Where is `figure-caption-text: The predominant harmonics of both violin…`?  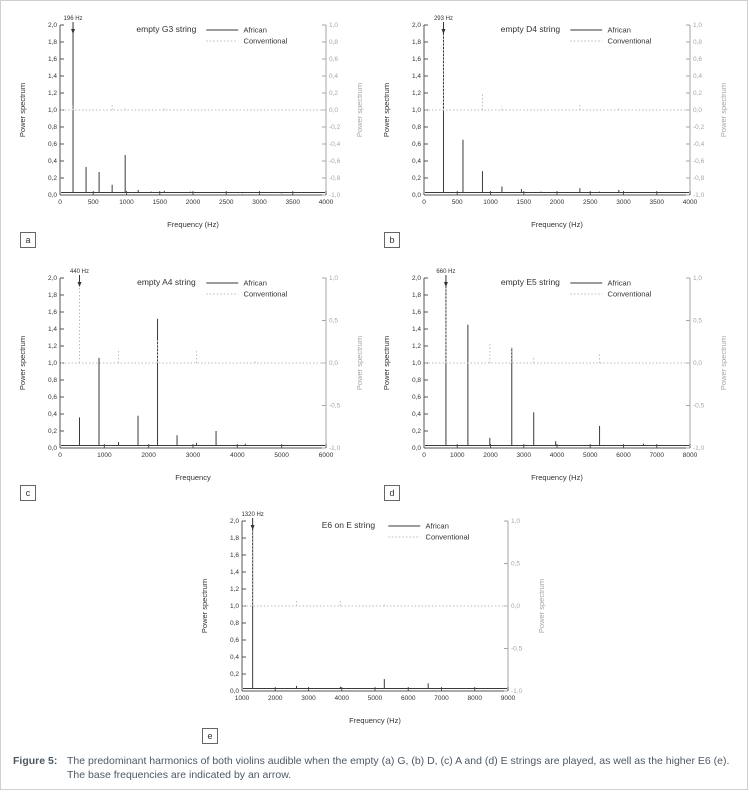 figure-caption-text: The predominant harmonics of both violin… is located at coordinates (398, 768).